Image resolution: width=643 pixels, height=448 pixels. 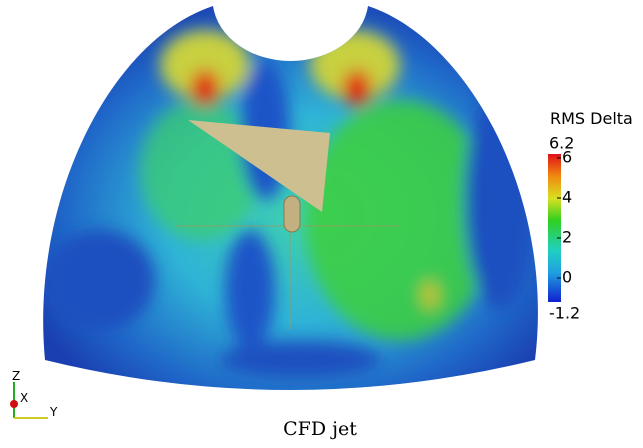 What do you see at coordinates (16, 376) in the screenshot?
I see `axis-z: Z` at bounding box center [16, 376].